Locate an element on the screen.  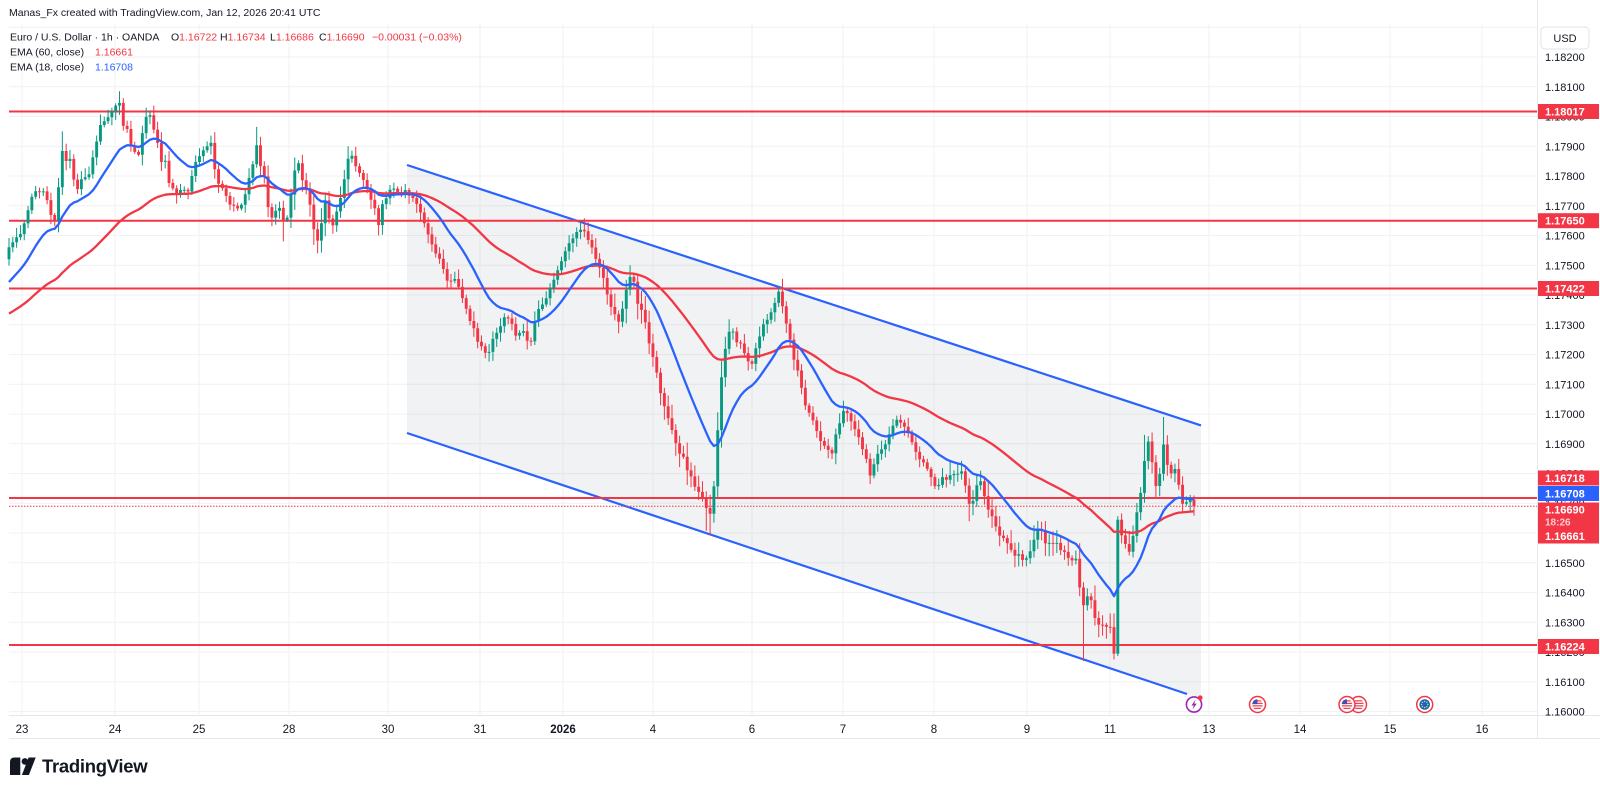
svg-text: 2026 is located at coordinates (563, 730).